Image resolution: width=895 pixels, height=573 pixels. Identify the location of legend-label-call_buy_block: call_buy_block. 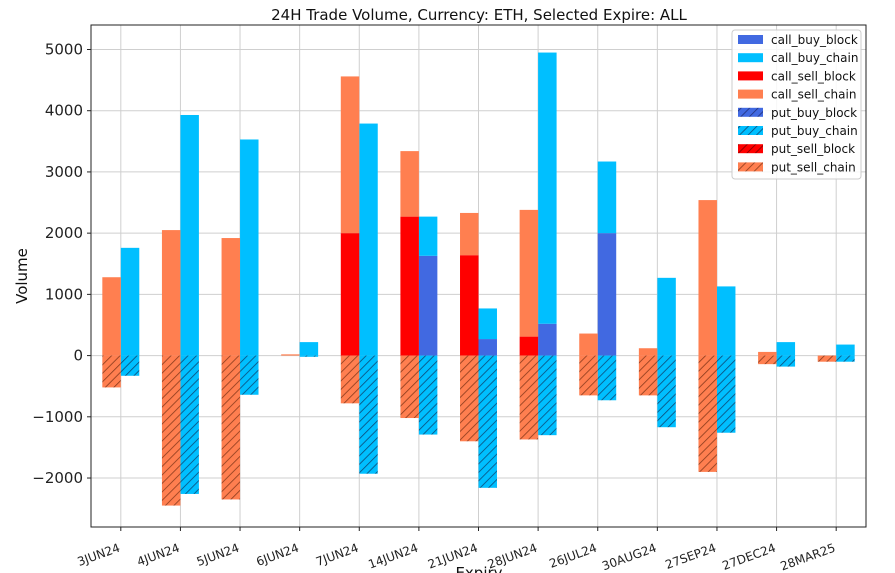
(814, 40).